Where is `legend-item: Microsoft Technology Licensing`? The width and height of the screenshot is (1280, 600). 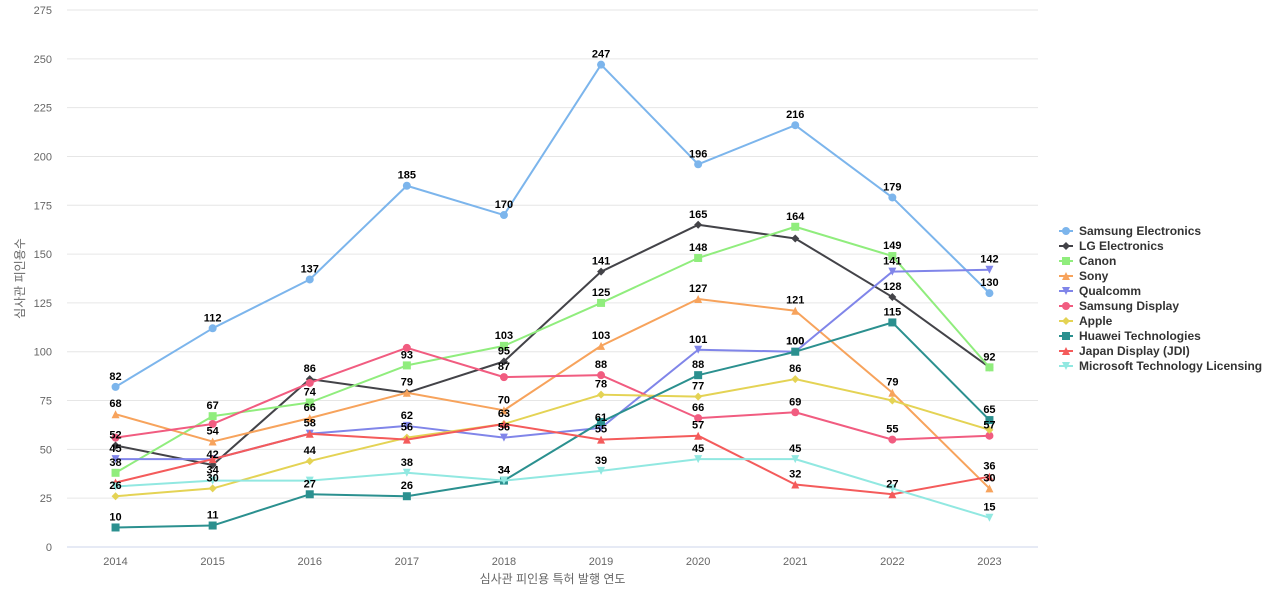
legend-item: Microsoft Technology Licensing is located at coordinates (1160, 366).